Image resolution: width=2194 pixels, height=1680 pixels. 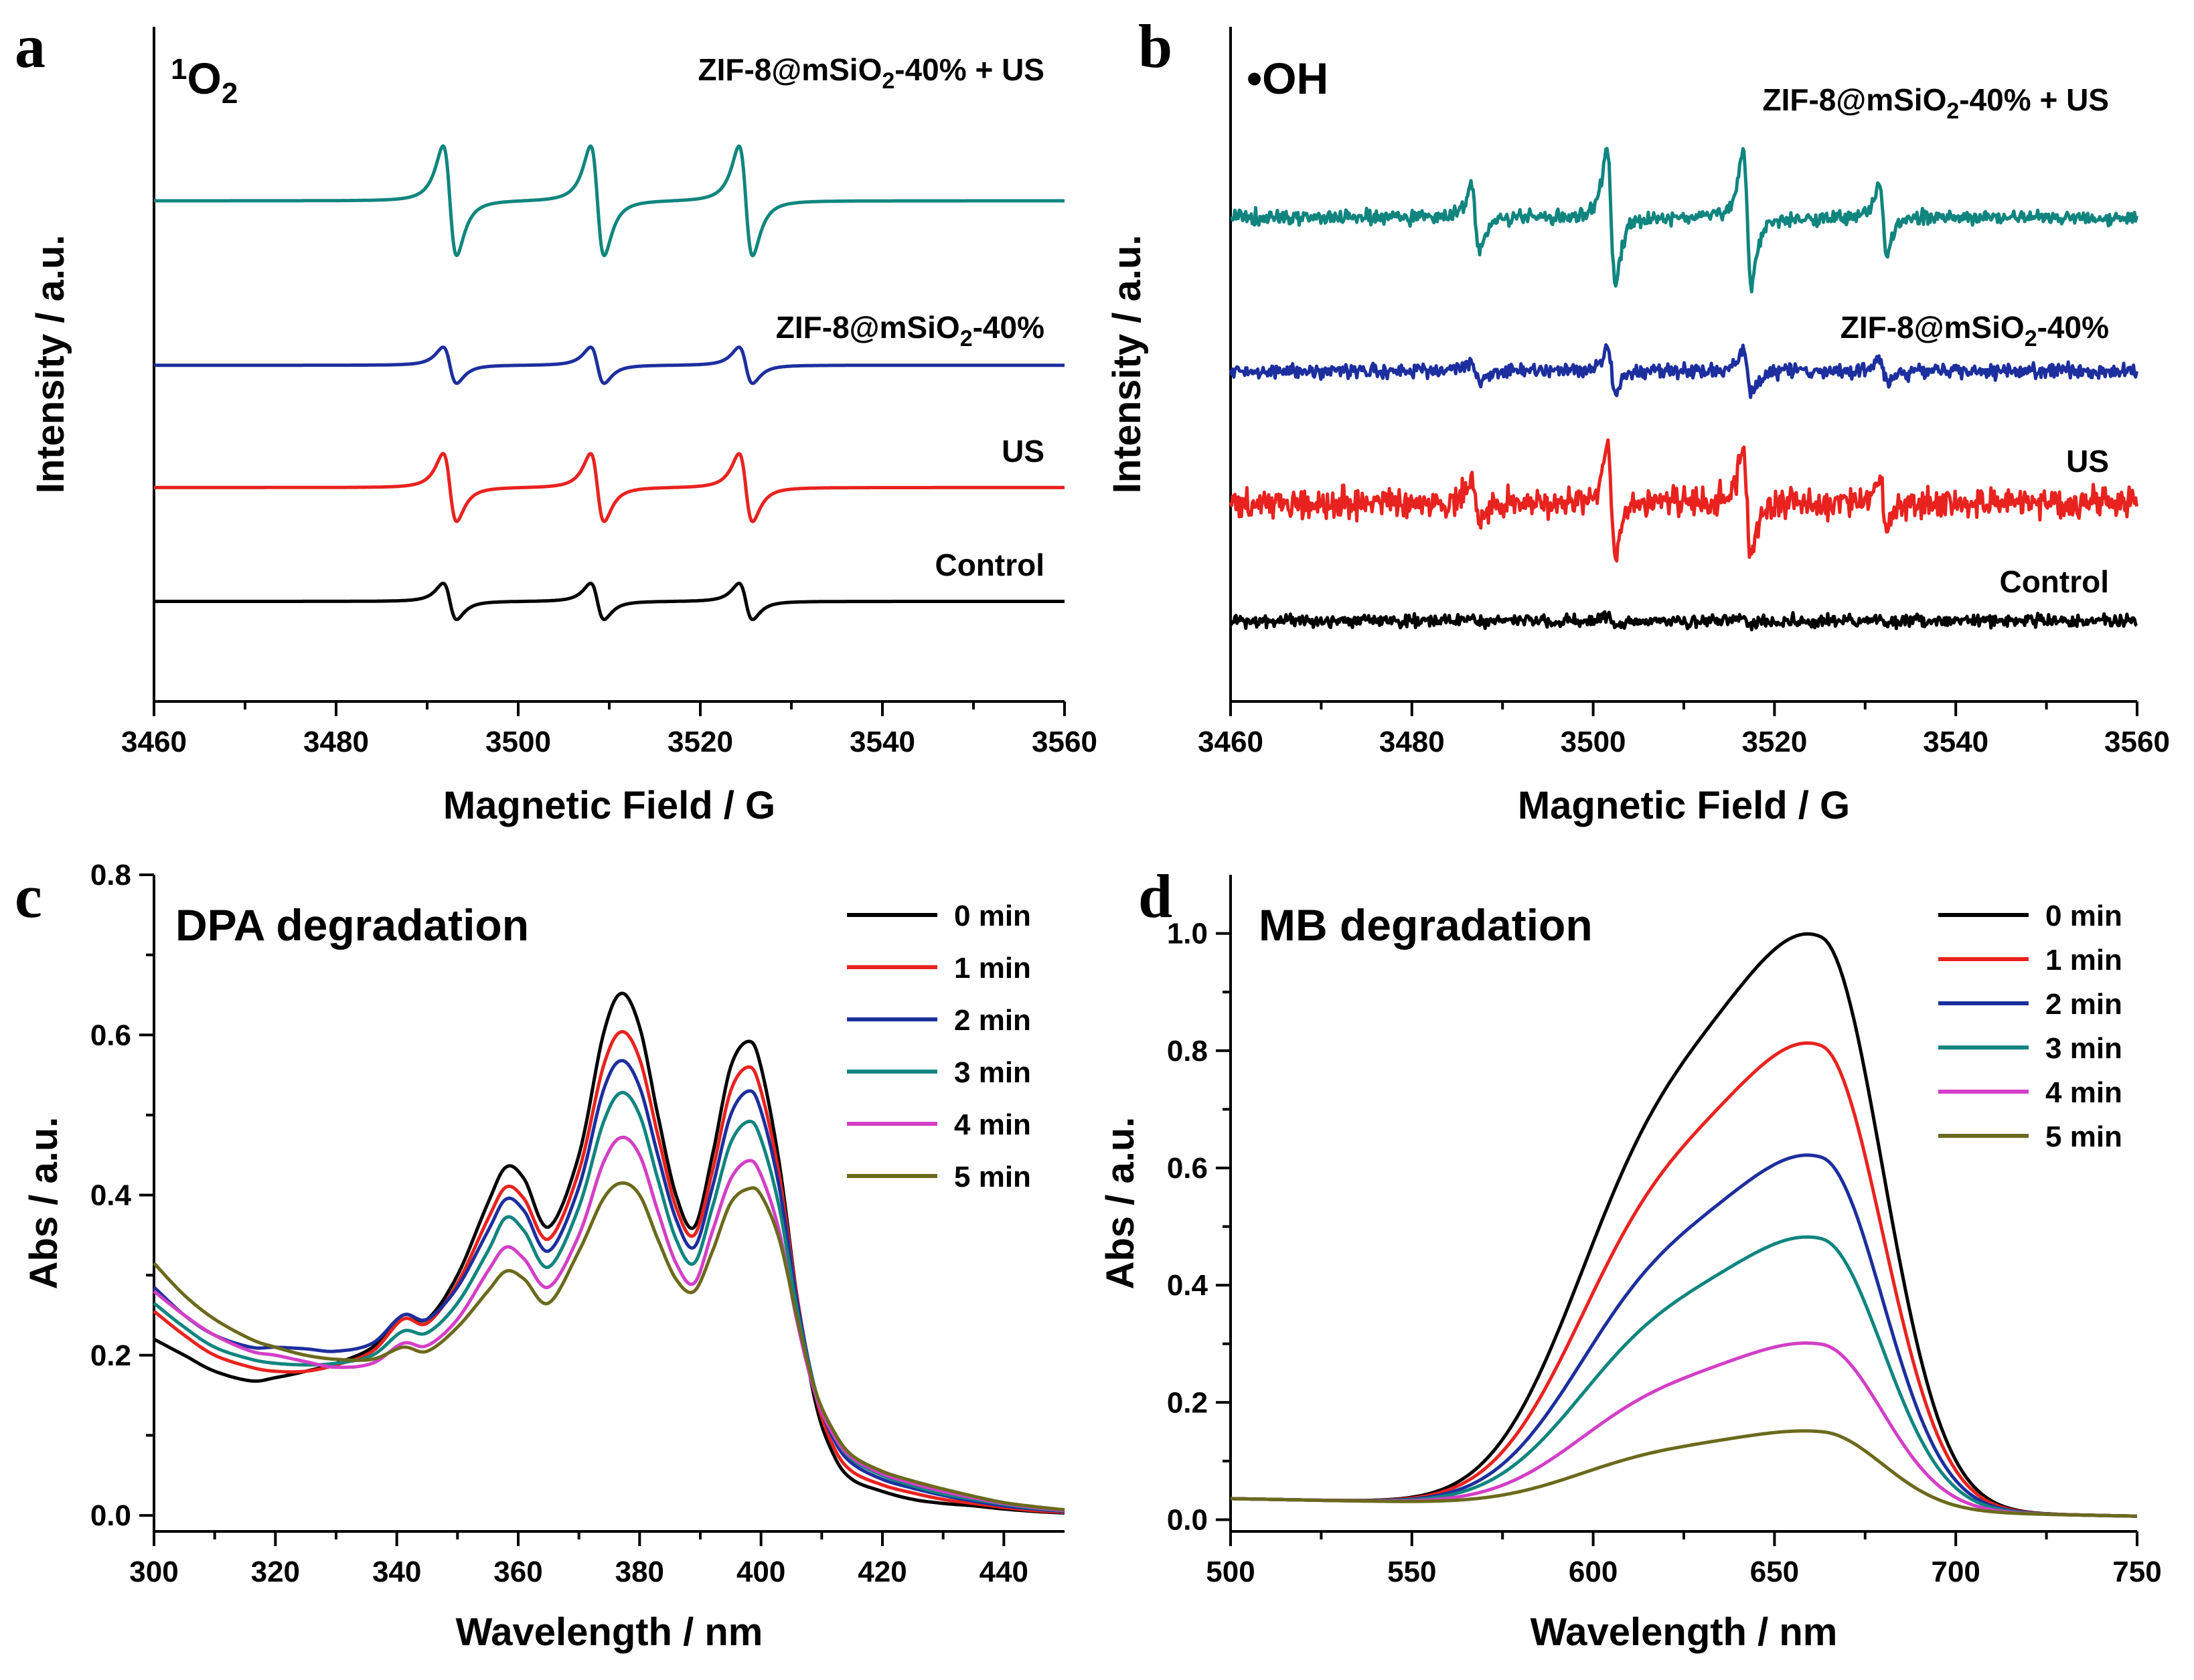 What do you see at coordinates (30, 46) in the screenshot?
I see `panel-letter: a` at bounding box center [30, 46].